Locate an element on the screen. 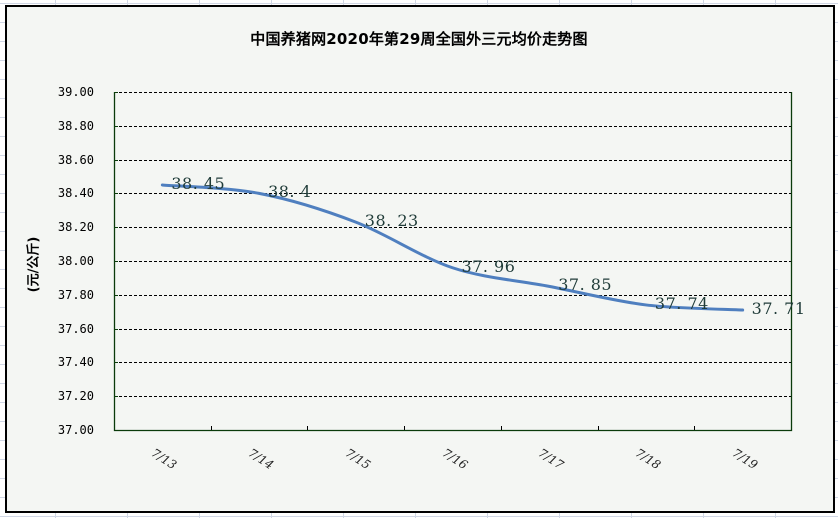 Image resolution: width=838 pixels, height=518 pixels. data-label: 37. 85 is located at coordinates (585, 285).